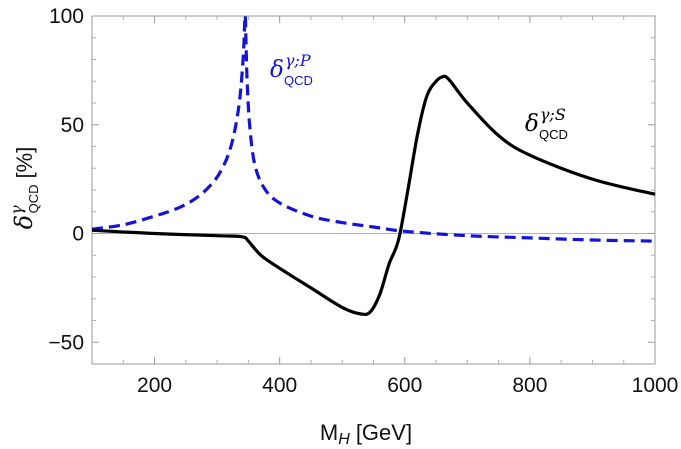 This screenshot has height=449, width=681. What do you see at coordinates (33, 198) in the screenshot?
I see `y-axis-label-sub: QCD` at bounding box center [33, 198].